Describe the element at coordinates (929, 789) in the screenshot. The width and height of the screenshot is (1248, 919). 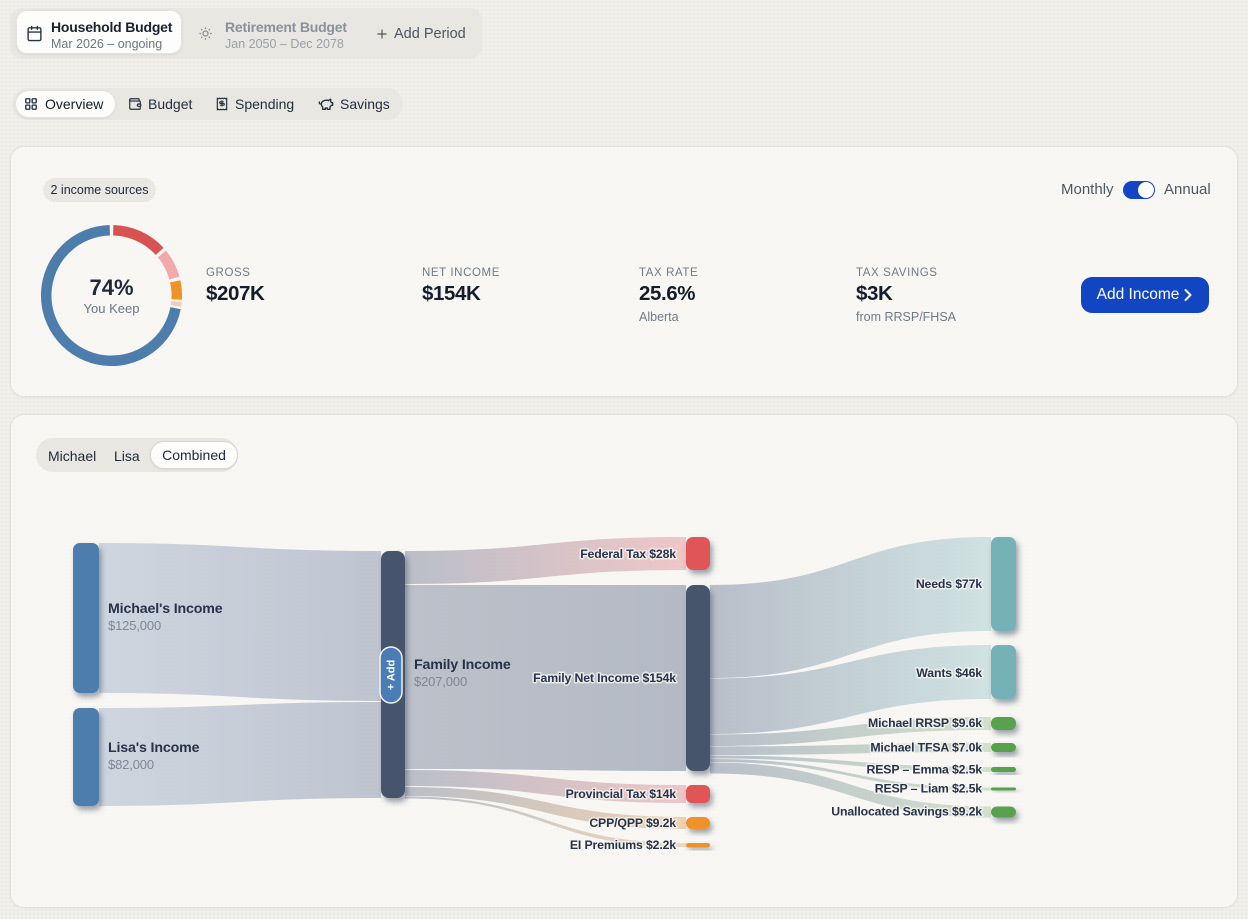
I see `svg-text: RESP – Liam $2.5k` at that location.